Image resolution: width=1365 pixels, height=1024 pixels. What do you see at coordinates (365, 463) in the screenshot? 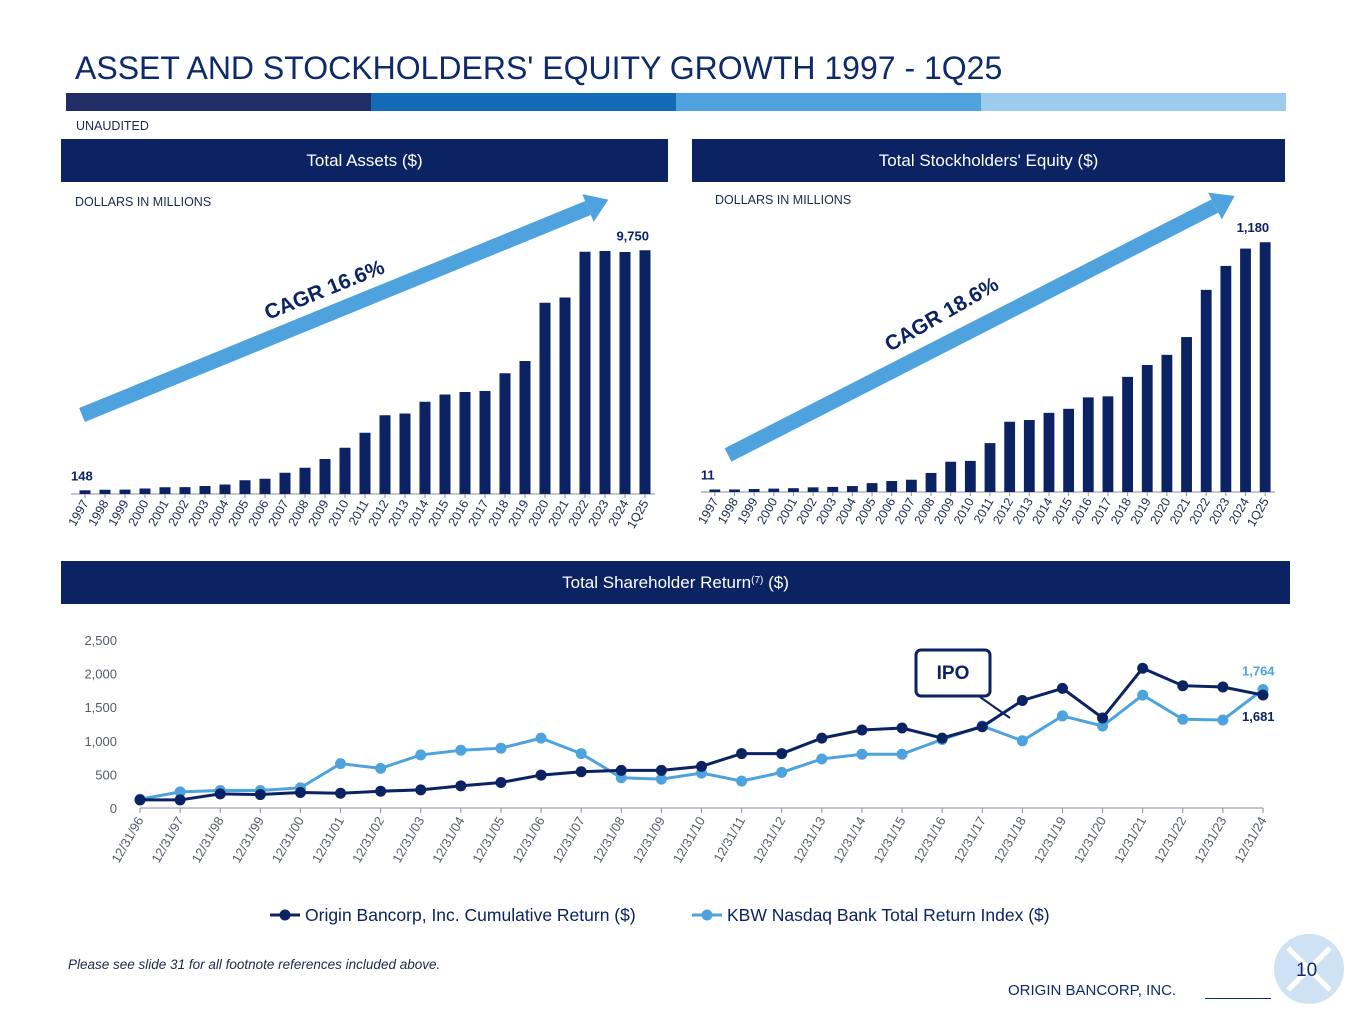
I see `assets-bar-2011` at bounding box center [365, 463].